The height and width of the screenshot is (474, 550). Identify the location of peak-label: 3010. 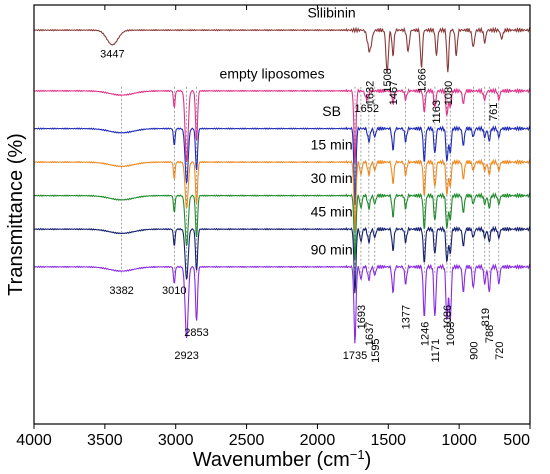
(174, 291).